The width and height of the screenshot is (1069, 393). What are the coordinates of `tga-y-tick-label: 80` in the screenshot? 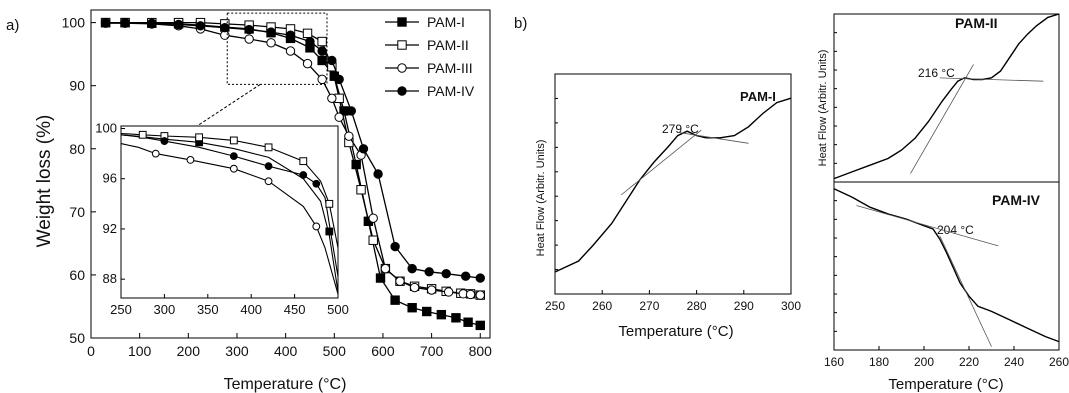 It's located at (77, 149).